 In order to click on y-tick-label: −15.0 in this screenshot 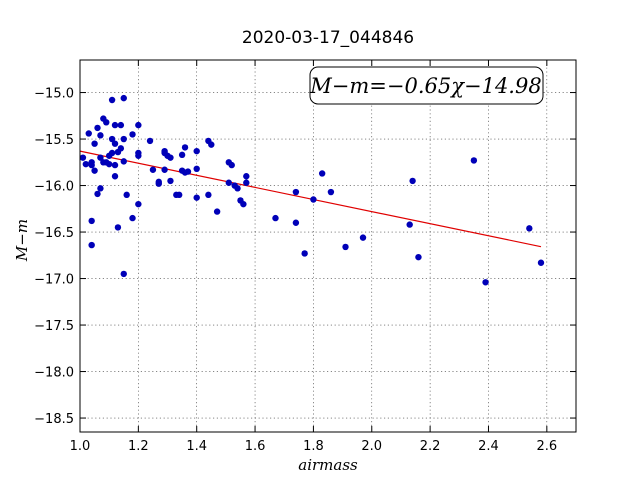, I will do `click(54, 94)`.